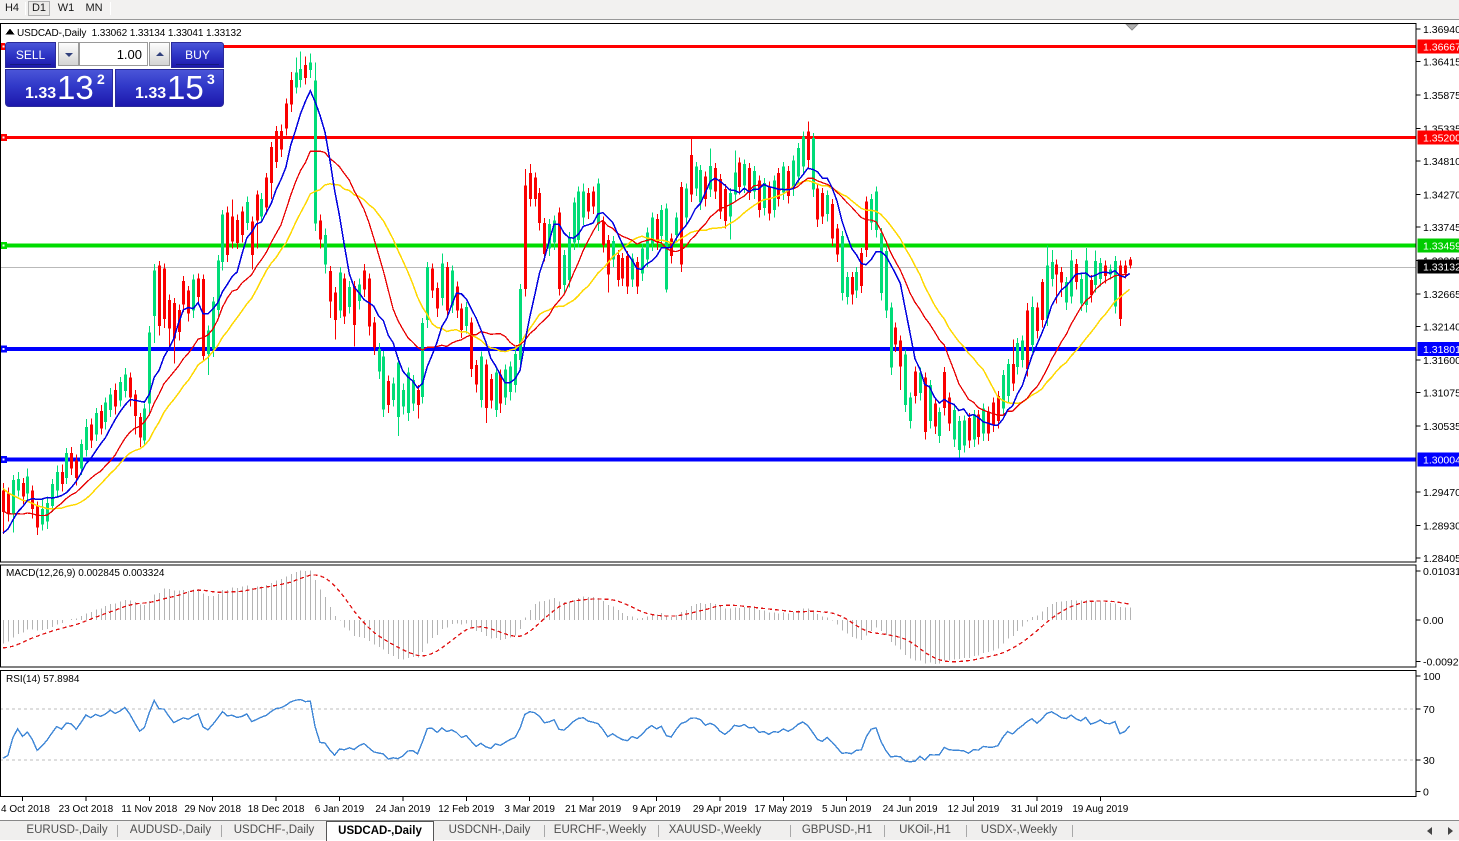  Describe the element at coordinates (85, 573) in the screenshot. I see `svg-text:MACD(12,26,9) 0.002845 0.00332: MACD(12,26,9) 0.002845 0.003324` at that location.